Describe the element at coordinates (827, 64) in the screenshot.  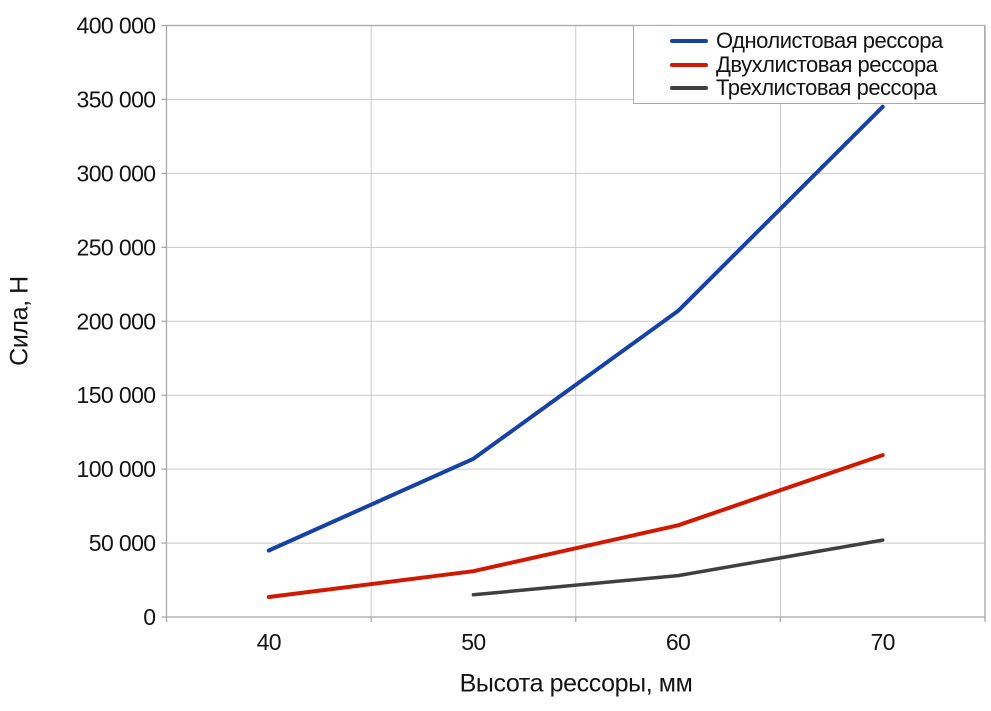
I see `legend-label: Двухлистовая рессора` at that location.